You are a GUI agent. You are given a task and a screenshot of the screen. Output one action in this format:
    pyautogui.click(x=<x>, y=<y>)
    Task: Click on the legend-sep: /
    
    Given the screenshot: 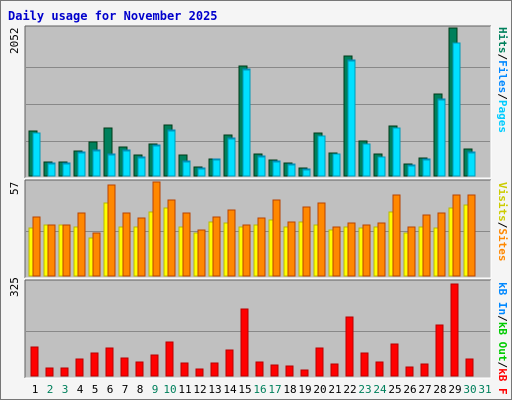 What is the action you would take?
    pyautogui.click(x=502, y=96)
    